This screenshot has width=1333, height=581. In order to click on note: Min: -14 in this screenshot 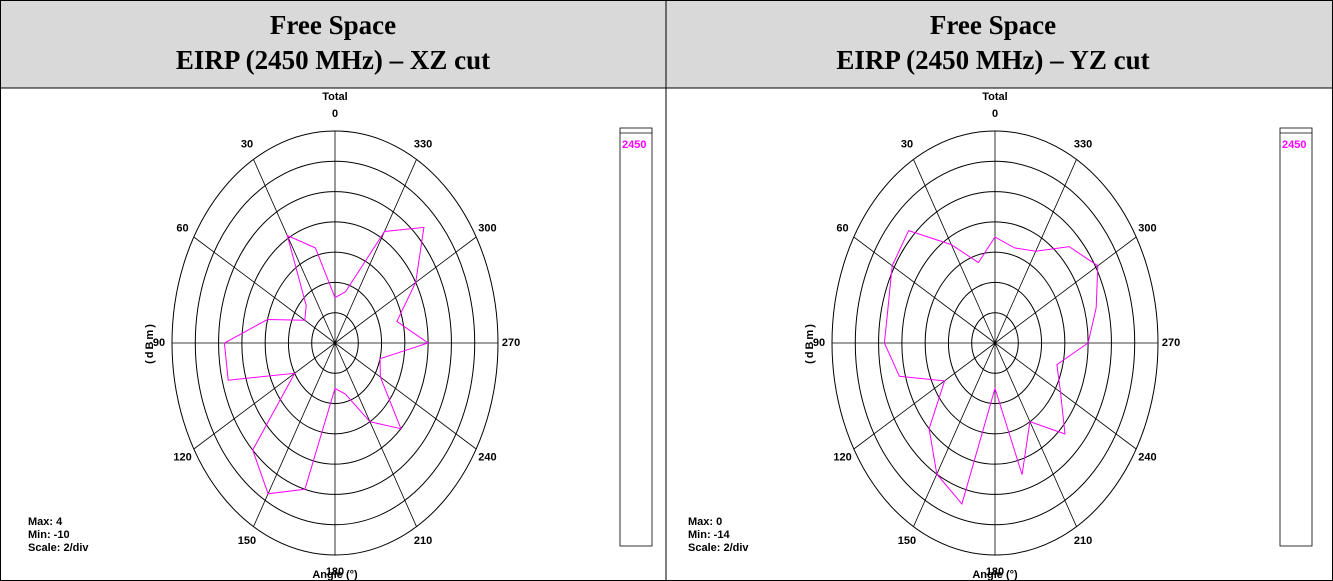, I will do `click(709, 535)`.